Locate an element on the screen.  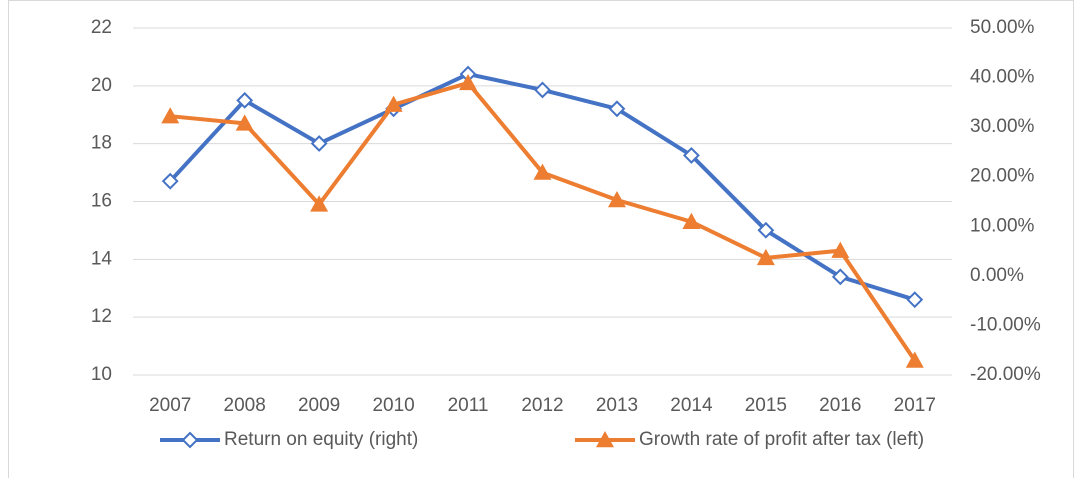
x-tick-label: 2011 is located at coordinates (468, 405).